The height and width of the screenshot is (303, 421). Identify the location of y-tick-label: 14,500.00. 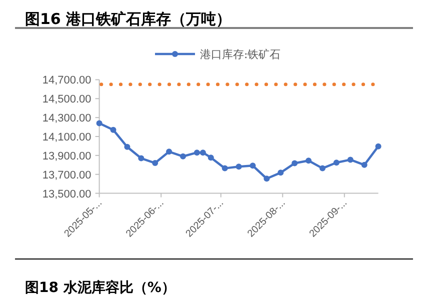
(67, 100).